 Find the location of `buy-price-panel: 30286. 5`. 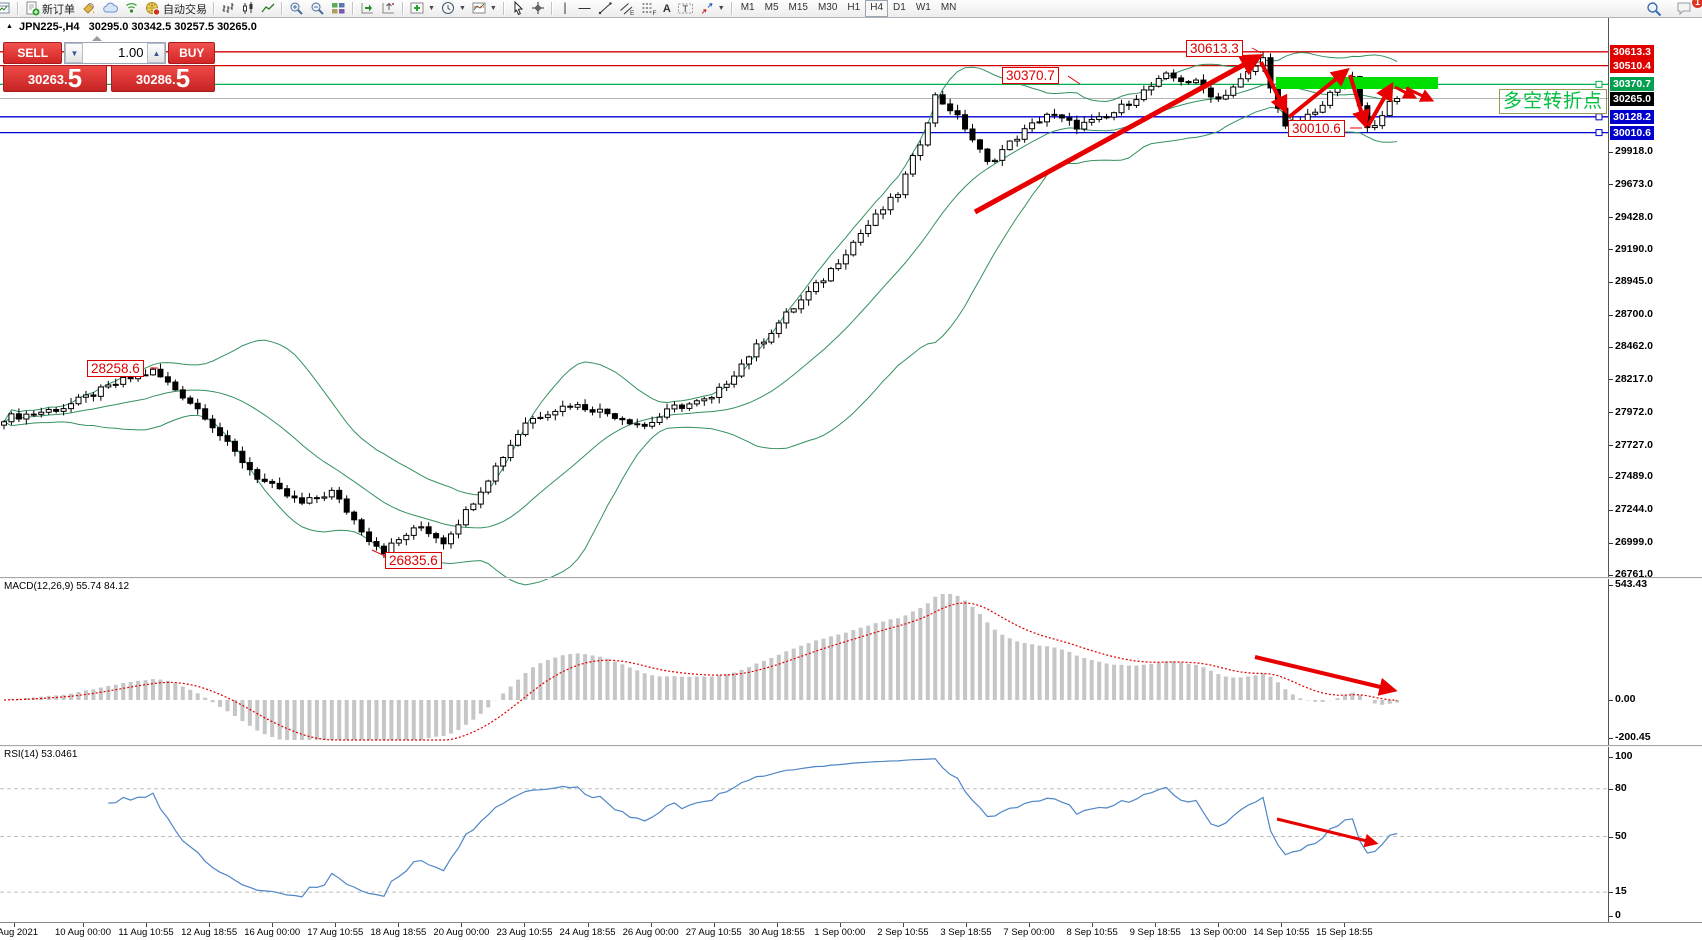

buy-price-panel: 30286. 5 is located at coordinates (163, 78).